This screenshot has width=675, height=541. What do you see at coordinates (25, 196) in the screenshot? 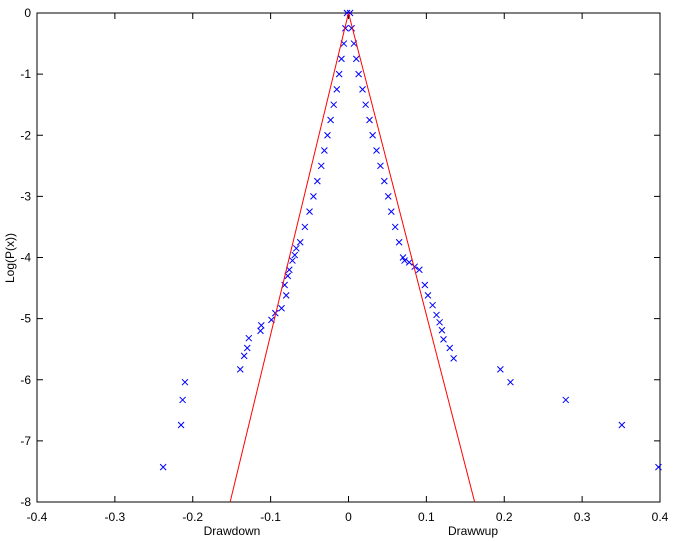
I see `y-tick-label: -3` at bounding box center [25, 196].